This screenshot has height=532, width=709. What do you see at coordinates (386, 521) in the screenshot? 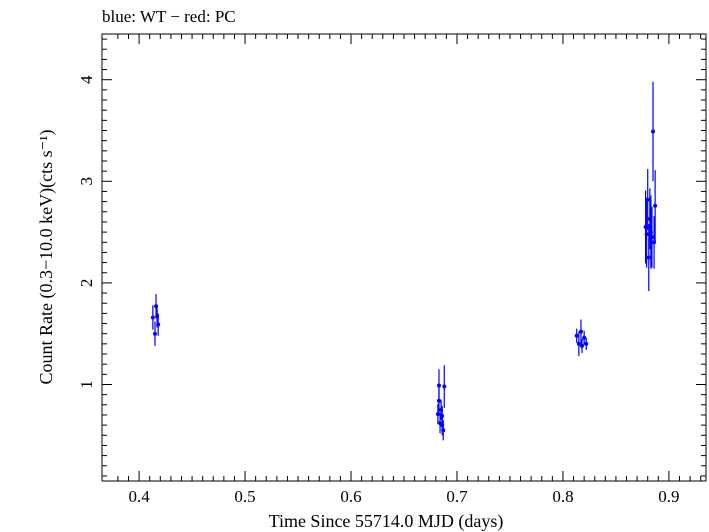
I see `x-axis-label: Time Since 55714.0 MJD (days)` at bounding box center [386, 521].